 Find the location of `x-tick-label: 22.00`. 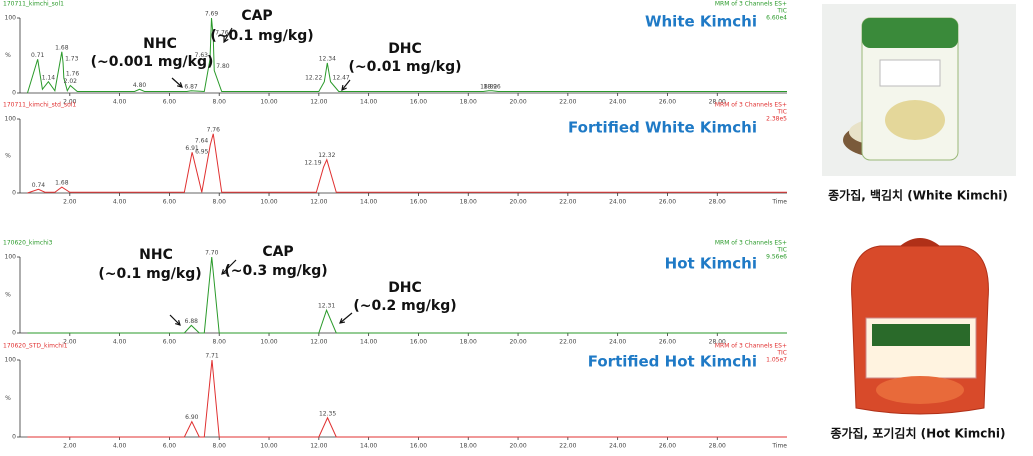

x-tick-label: 22.00 is located at coordinates (567, 202).